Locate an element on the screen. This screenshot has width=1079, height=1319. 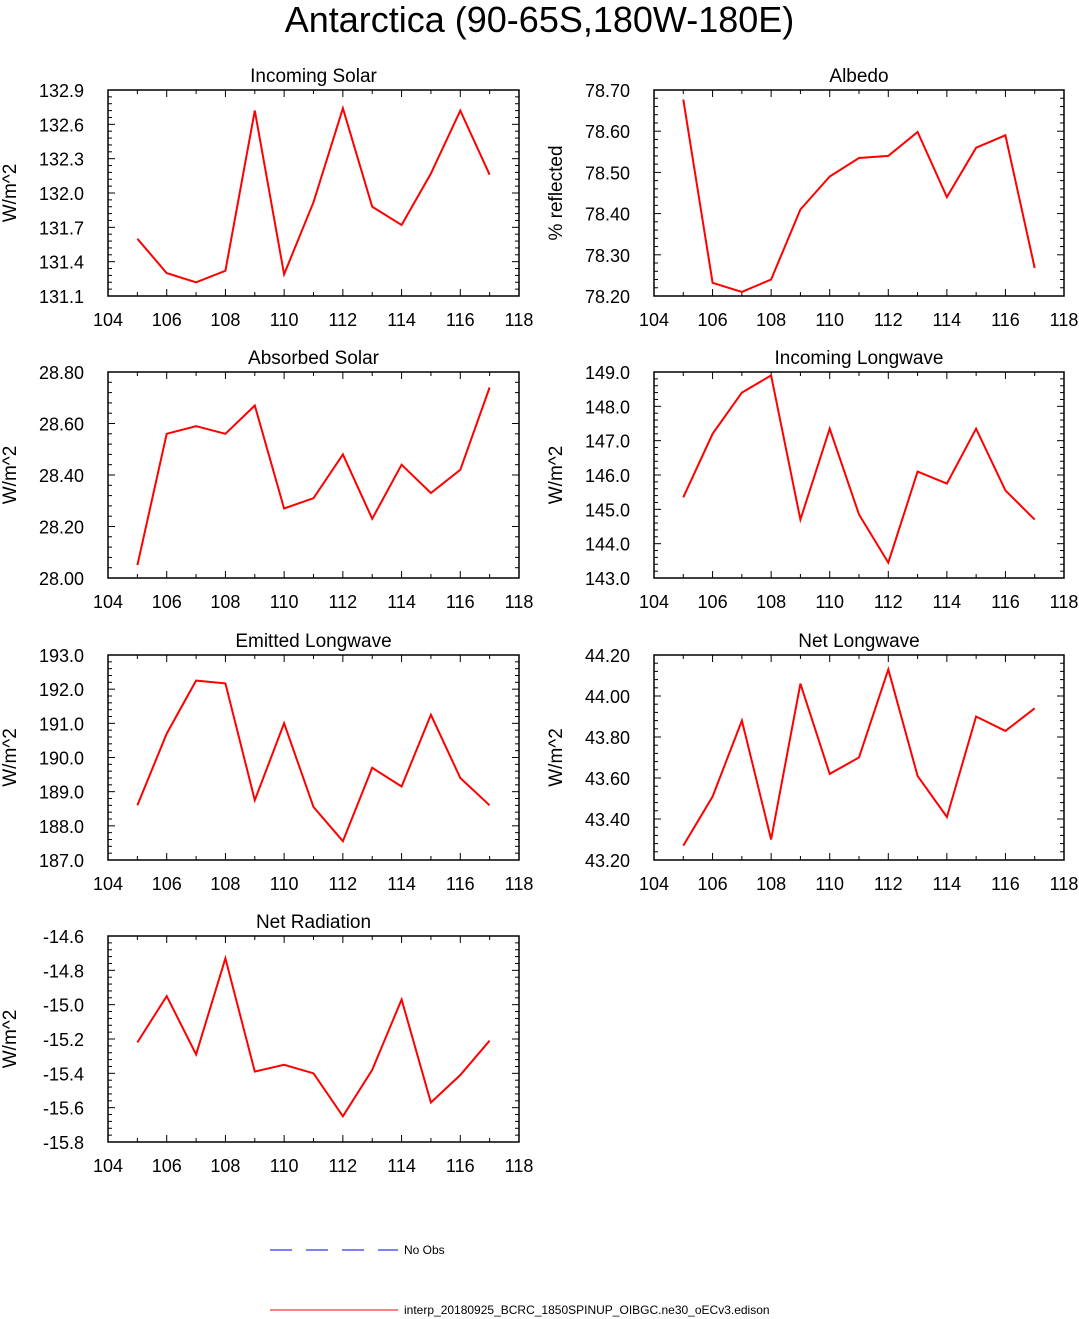
y-tick-label: 147.0 is located at coordinates (607, 442).